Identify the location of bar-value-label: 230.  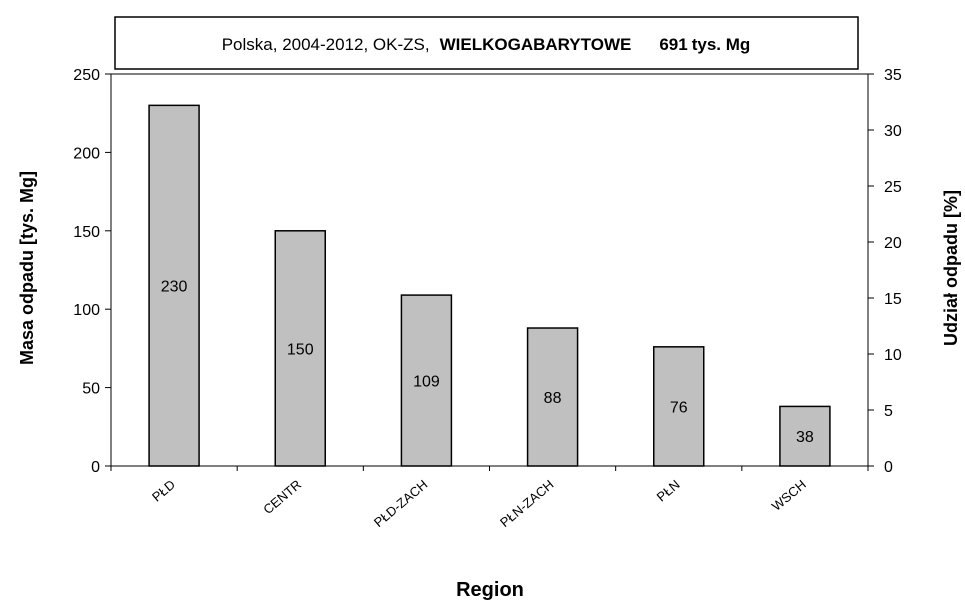
(174, 287).